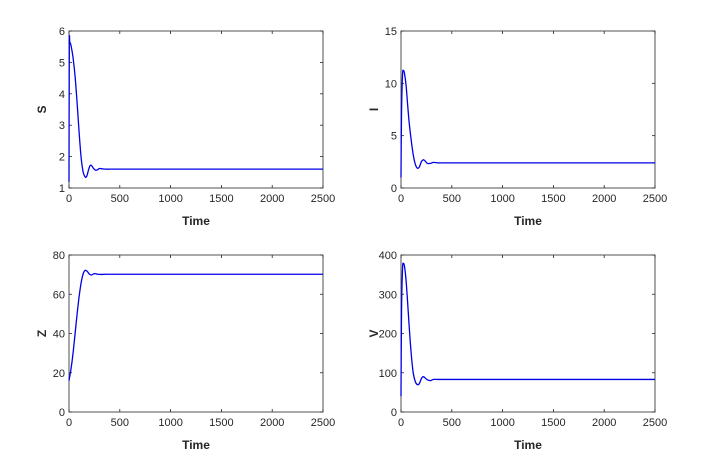 The width and height of the screenshot is (712, 468). What do you see at coordinates (59, 295) in the screenshot?
I see `z-plot-y-tick-label: 60` at bounding box center [59, 295].